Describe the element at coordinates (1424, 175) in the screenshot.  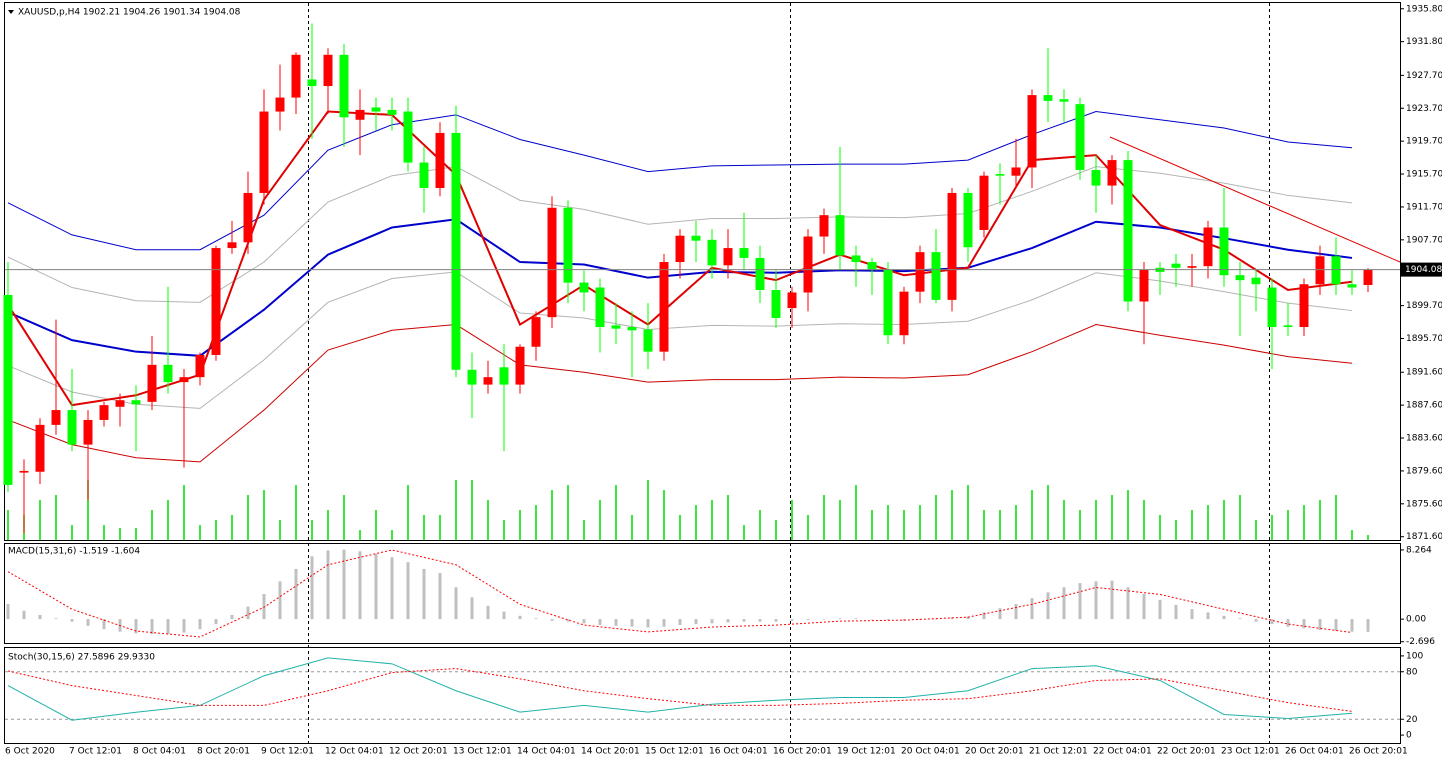
I see `y-tick-label: 1915.70` at that location.